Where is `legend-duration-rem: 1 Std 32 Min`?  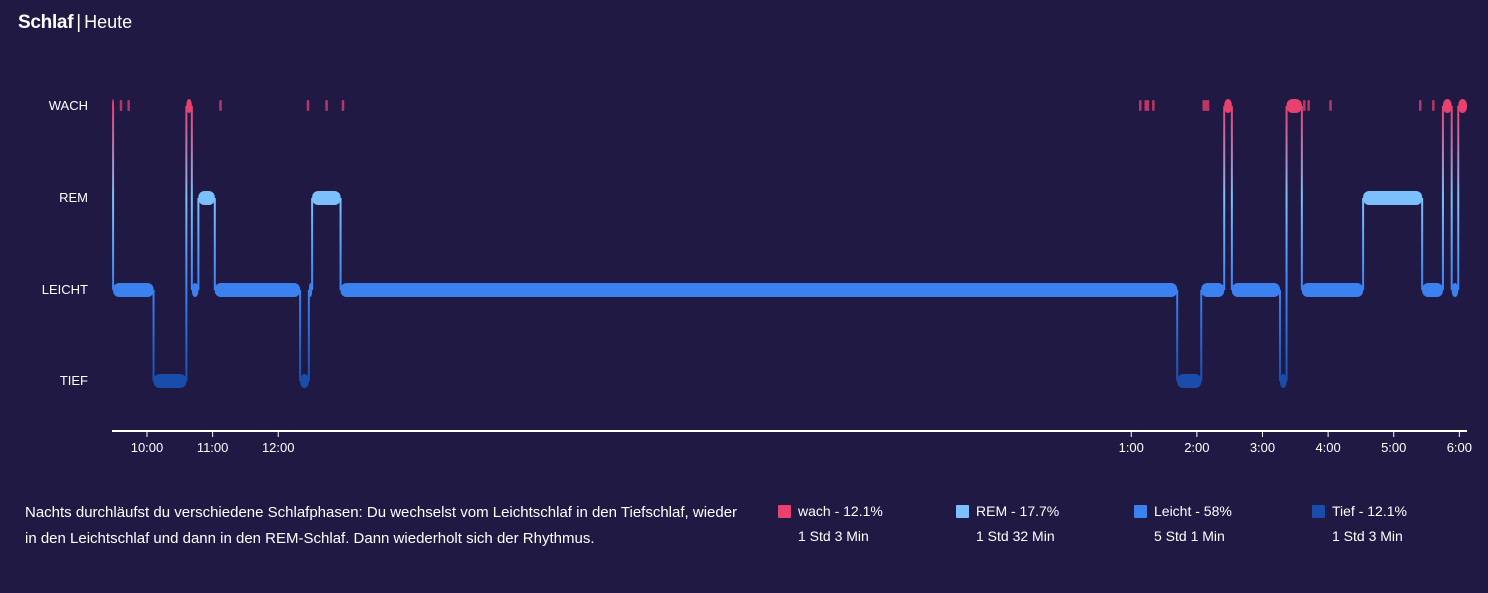
legend-duration-rem: 1 Std 32 Min is located at coordinates (1015, 536).